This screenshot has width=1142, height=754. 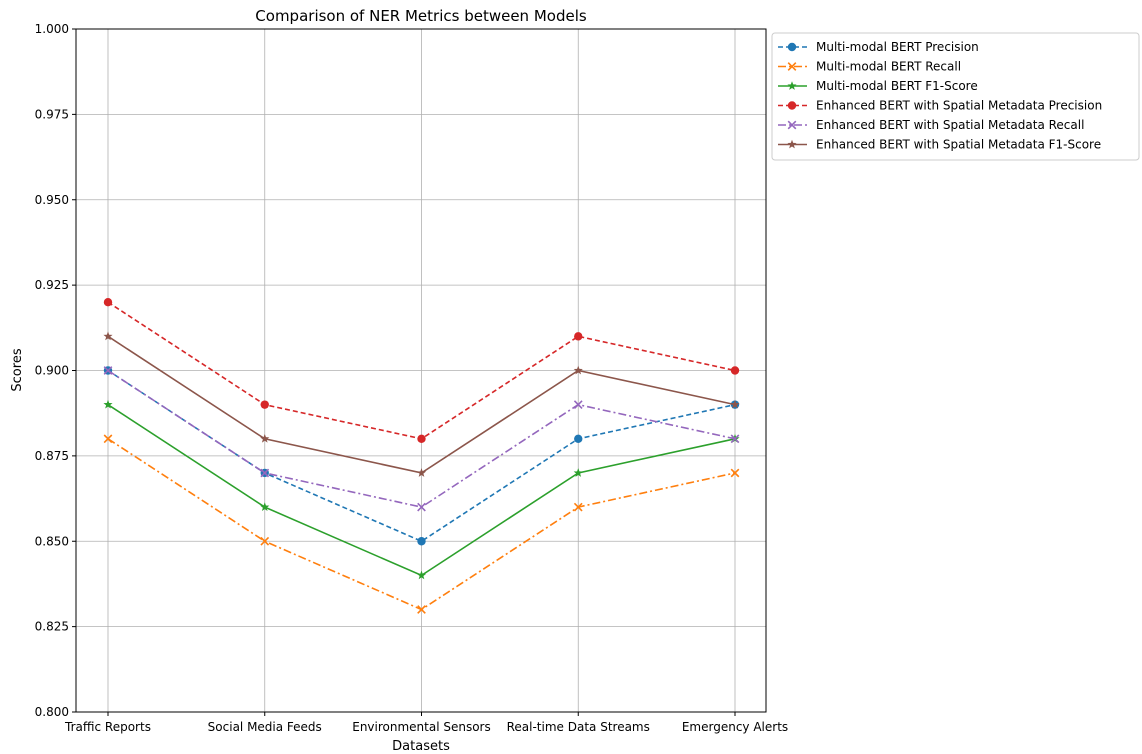 What do you see at coordinates (735, 727) in the screenshot?
I see `x-tick-label: Emergency Alerts` at bounding box center [735, 727].